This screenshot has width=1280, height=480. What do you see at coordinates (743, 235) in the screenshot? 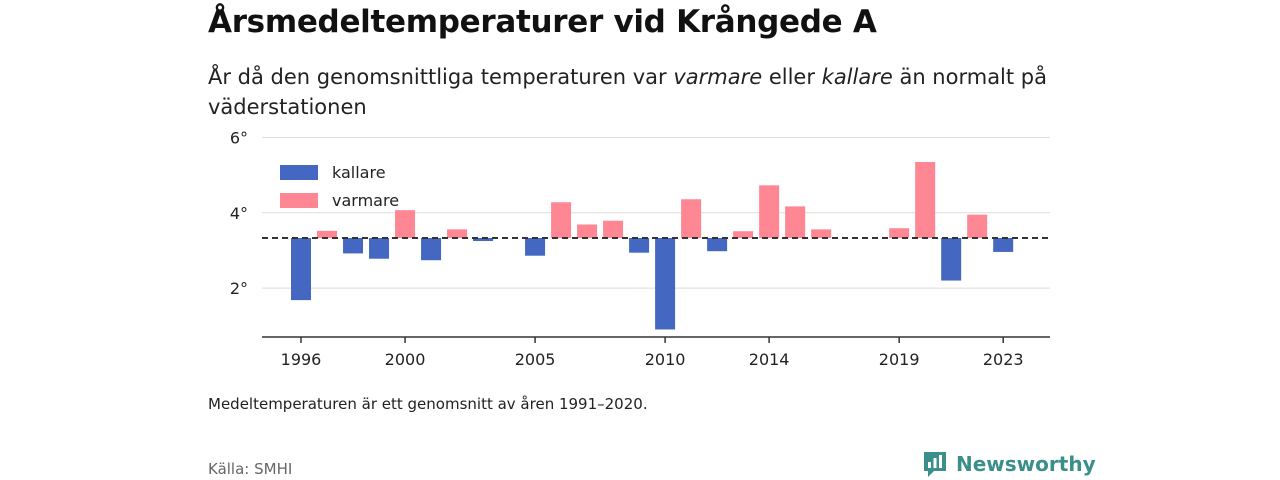
I see `bar-varmare-2013` at bounding box center [743, 235].